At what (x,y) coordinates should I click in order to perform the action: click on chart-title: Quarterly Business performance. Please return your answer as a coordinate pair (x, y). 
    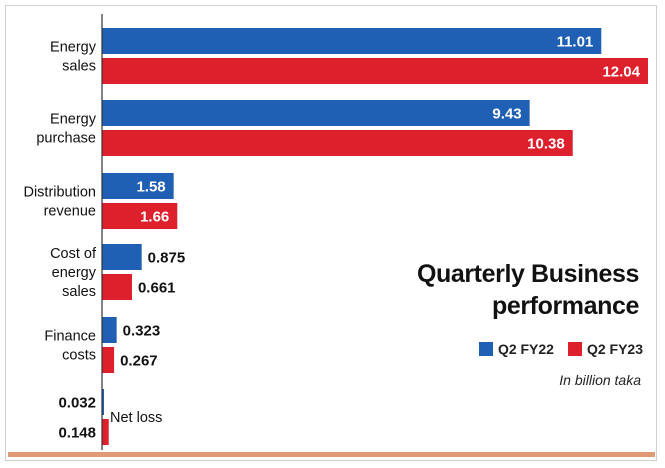
    Looking at the image, I should click on (528, 290).